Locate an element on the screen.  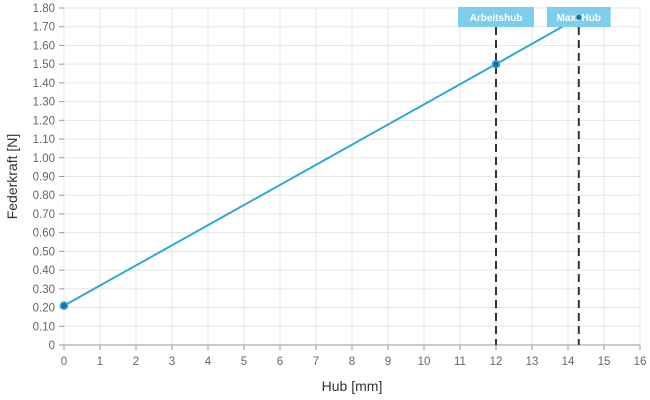
y-axis-title: Federkraft [N] is located at coordinates (12, 177).